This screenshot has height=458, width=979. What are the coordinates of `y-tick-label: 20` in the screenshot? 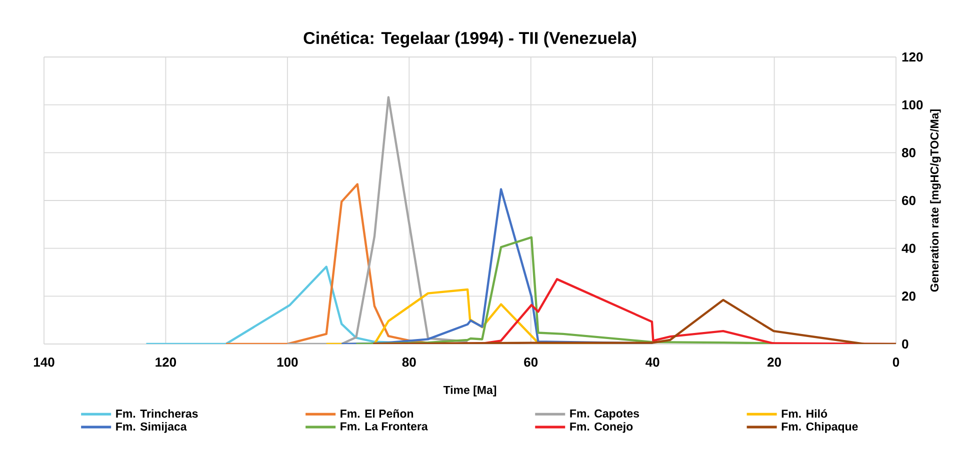 It's located at (909, 296).